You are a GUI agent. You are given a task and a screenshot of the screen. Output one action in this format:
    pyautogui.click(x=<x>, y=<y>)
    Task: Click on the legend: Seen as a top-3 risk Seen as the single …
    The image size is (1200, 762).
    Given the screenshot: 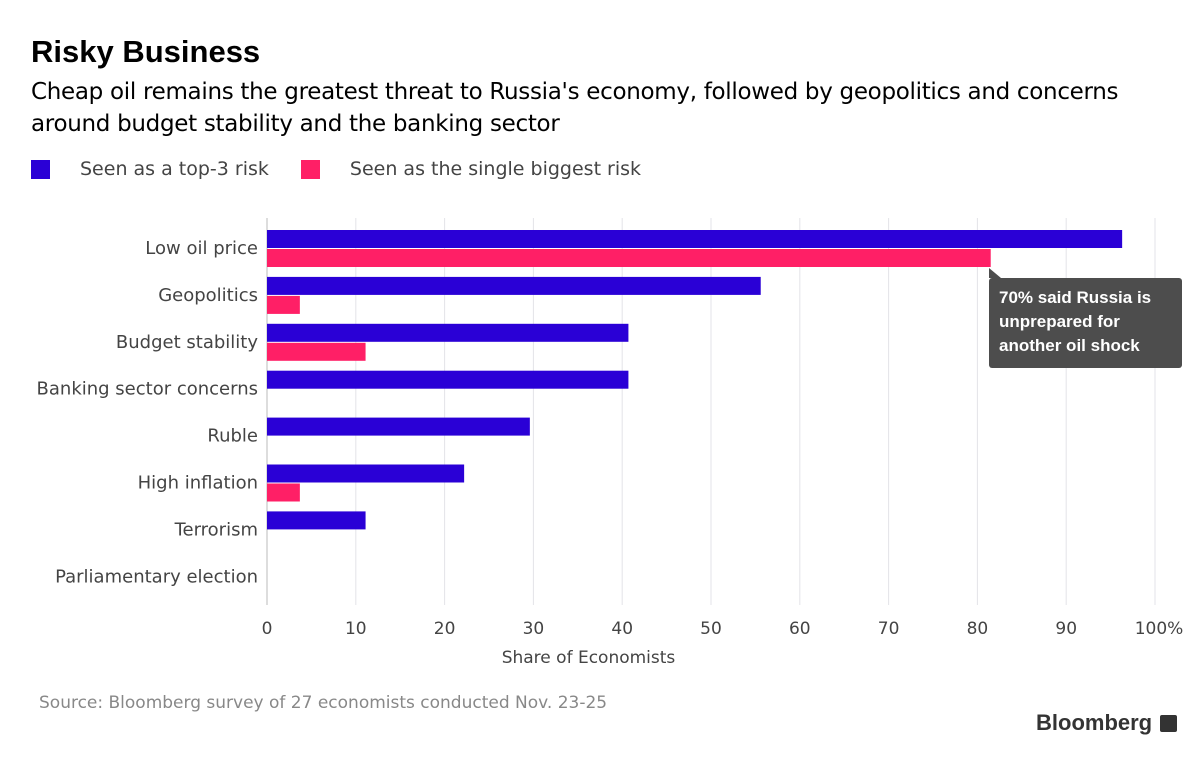 What is the action you would take?
    pyautogui.click(x=352, y=169)
    